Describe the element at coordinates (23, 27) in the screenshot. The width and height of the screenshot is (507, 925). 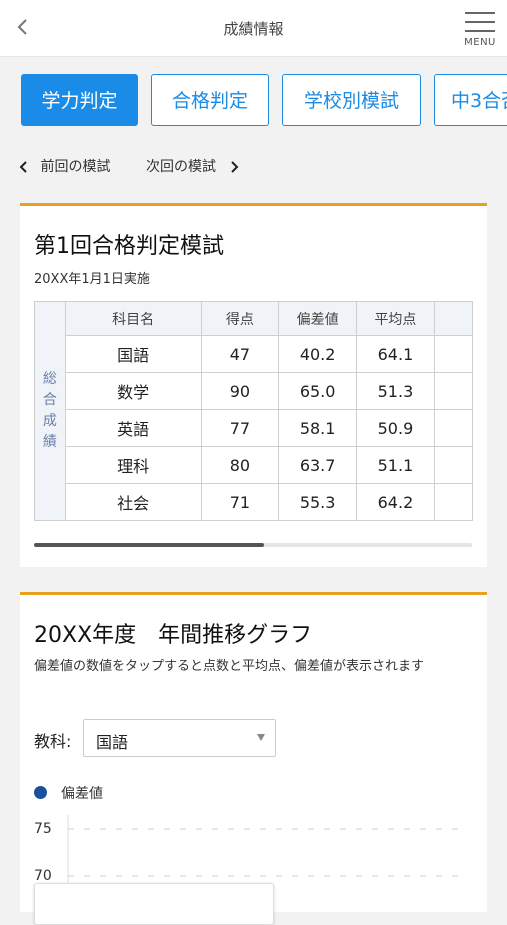
I see `back-chevron-icon` at that location.